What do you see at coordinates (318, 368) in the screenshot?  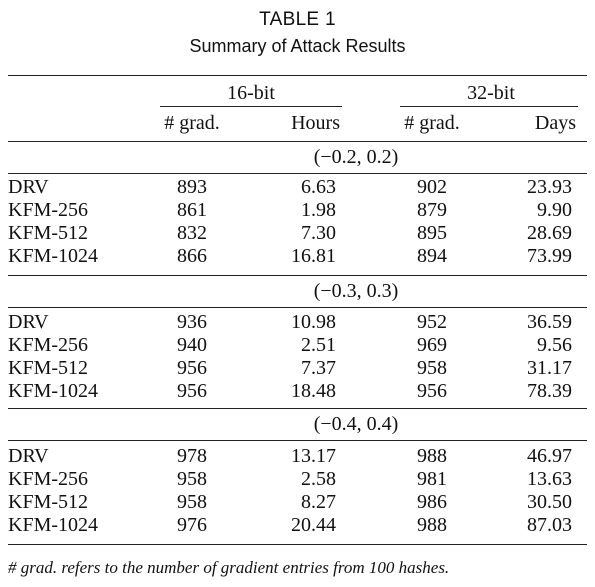 I see `cell-hours: 7.37` at bounding box center [318, 368].